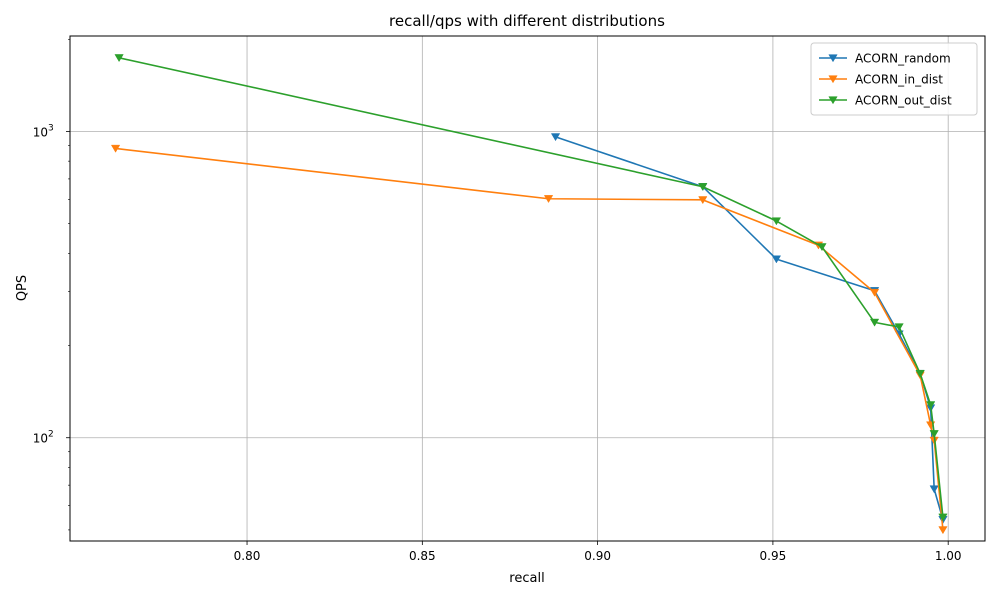 Image resolution: width=1000 pixels, height=600 pixels. Describe the element at coordinates (51, 435) in the screenshot. I see `y-tick-exponent: 2` at that location.